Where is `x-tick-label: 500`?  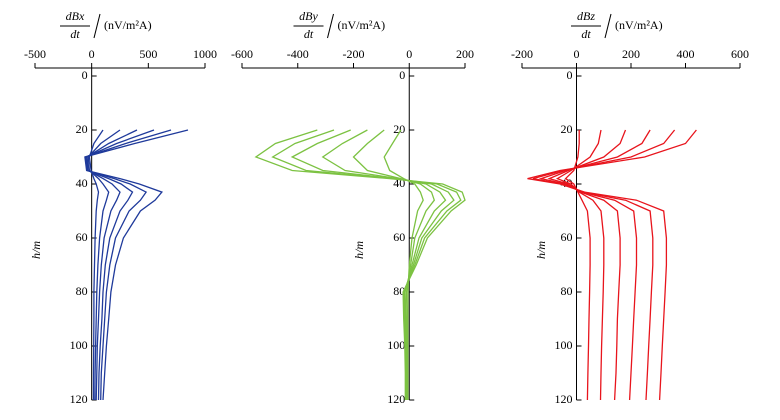
x-tick-label: 500 is located at coordinates (148, 54).